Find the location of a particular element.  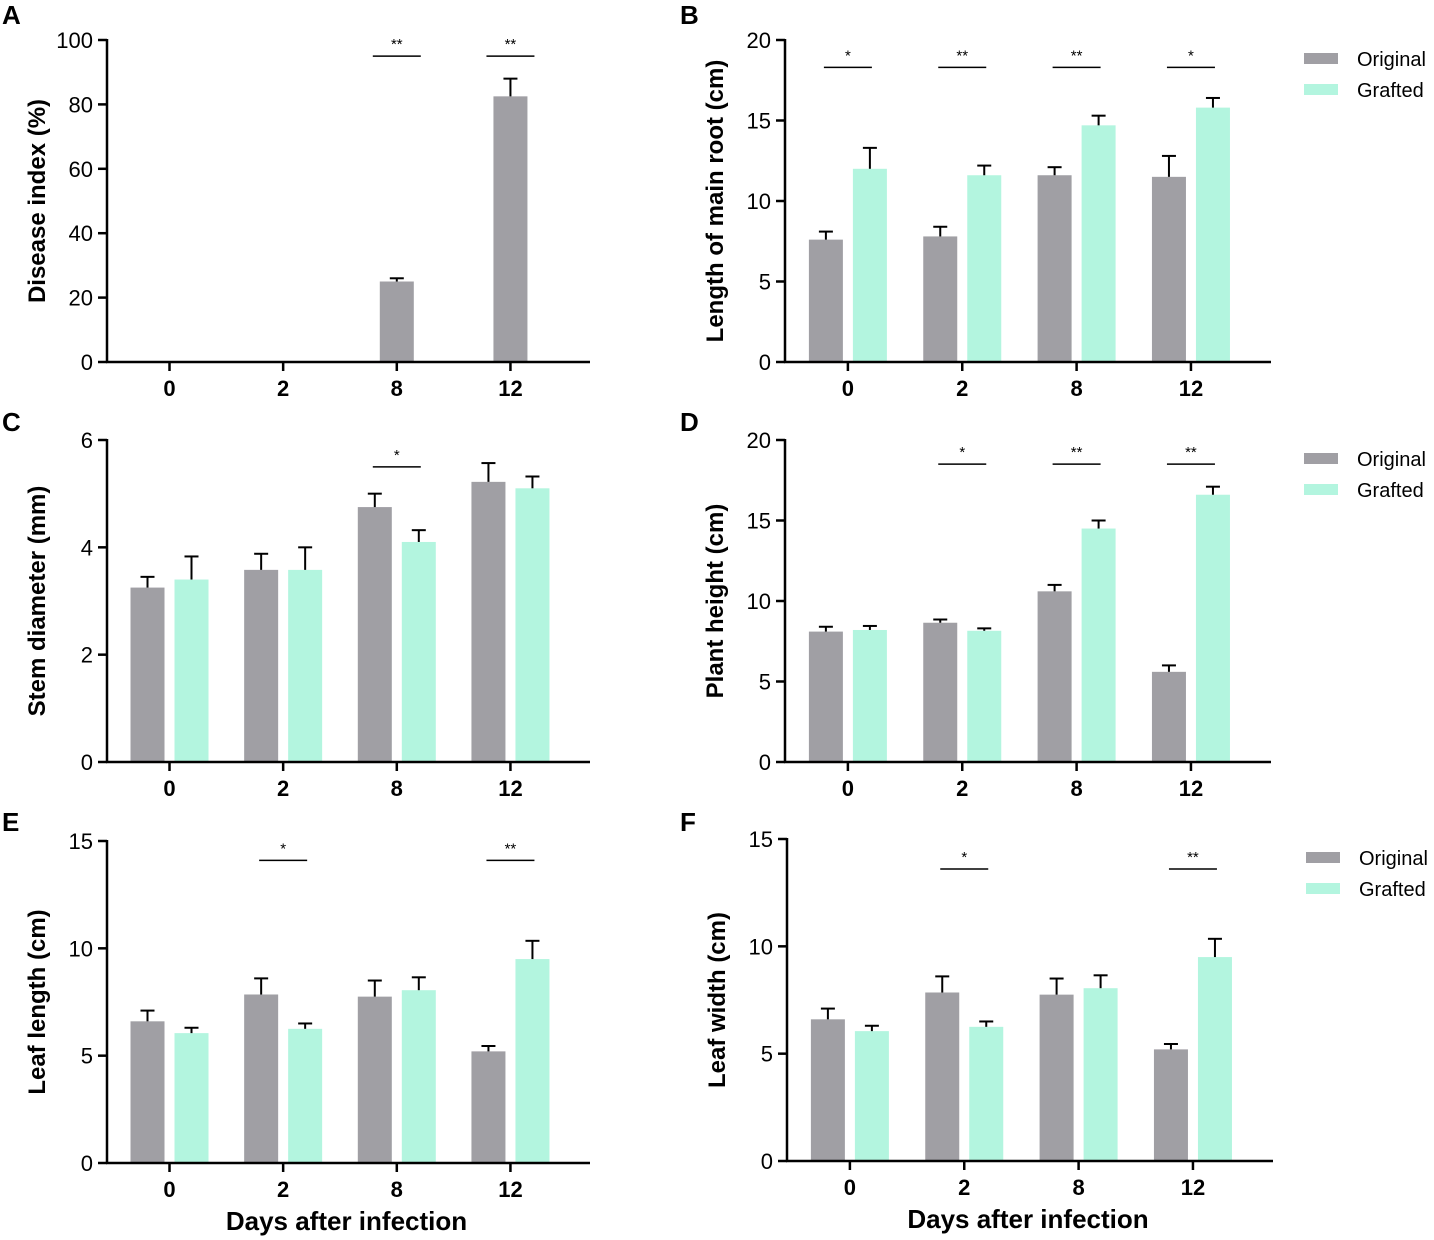

panel-letter: B is located at coordinates (689, 15).